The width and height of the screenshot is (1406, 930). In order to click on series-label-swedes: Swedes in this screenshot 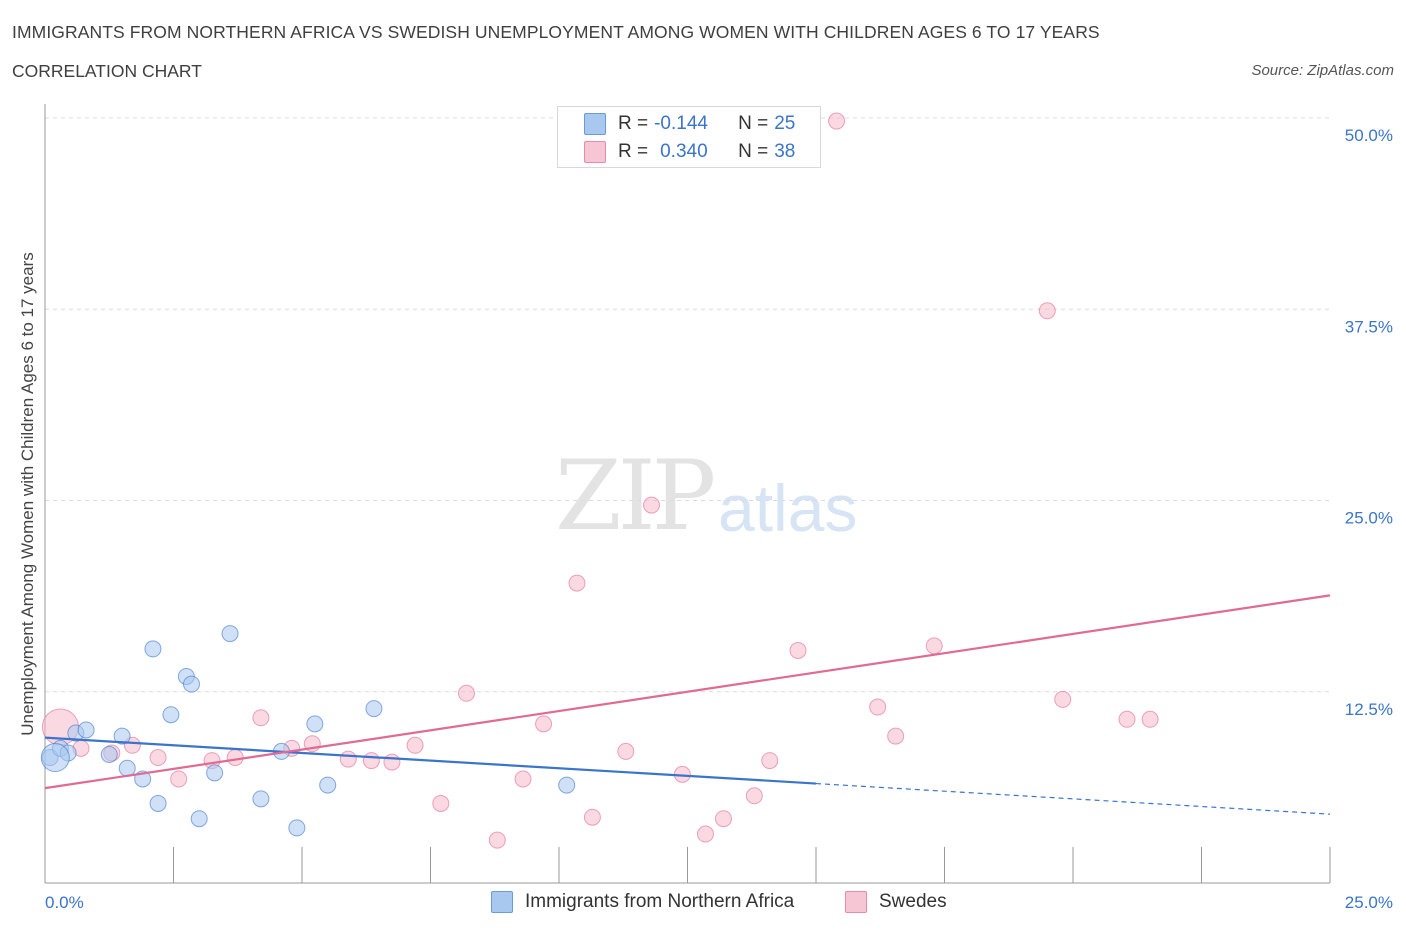, I will do `click(913, 901)`.